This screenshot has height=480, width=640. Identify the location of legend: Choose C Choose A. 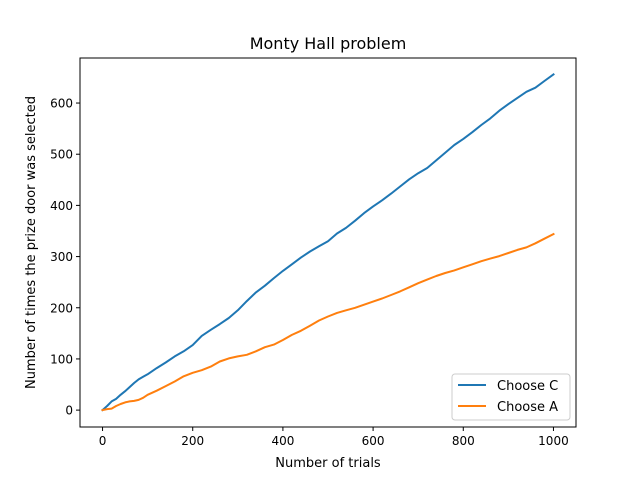
(511, 397).